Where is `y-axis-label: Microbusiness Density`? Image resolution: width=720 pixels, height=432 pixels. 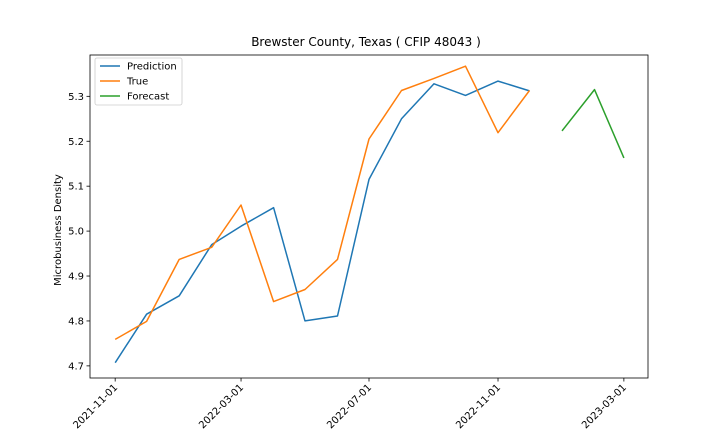 y-axis-label: Microbusiness Density is located at coordinates (58, 230).